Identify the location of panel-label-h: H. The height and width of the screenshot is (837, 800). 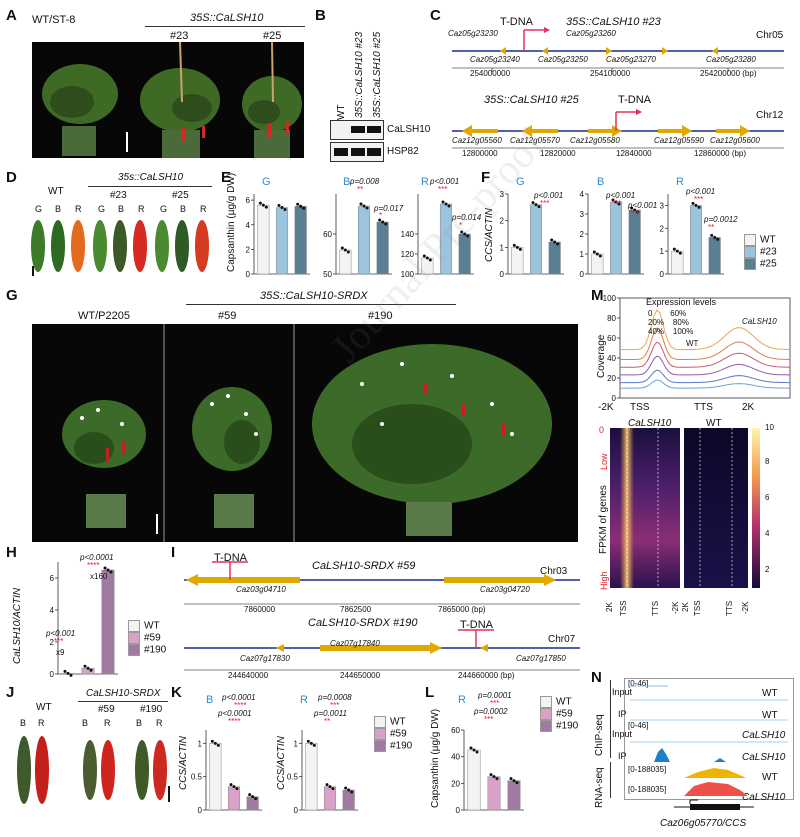
(11, 552).